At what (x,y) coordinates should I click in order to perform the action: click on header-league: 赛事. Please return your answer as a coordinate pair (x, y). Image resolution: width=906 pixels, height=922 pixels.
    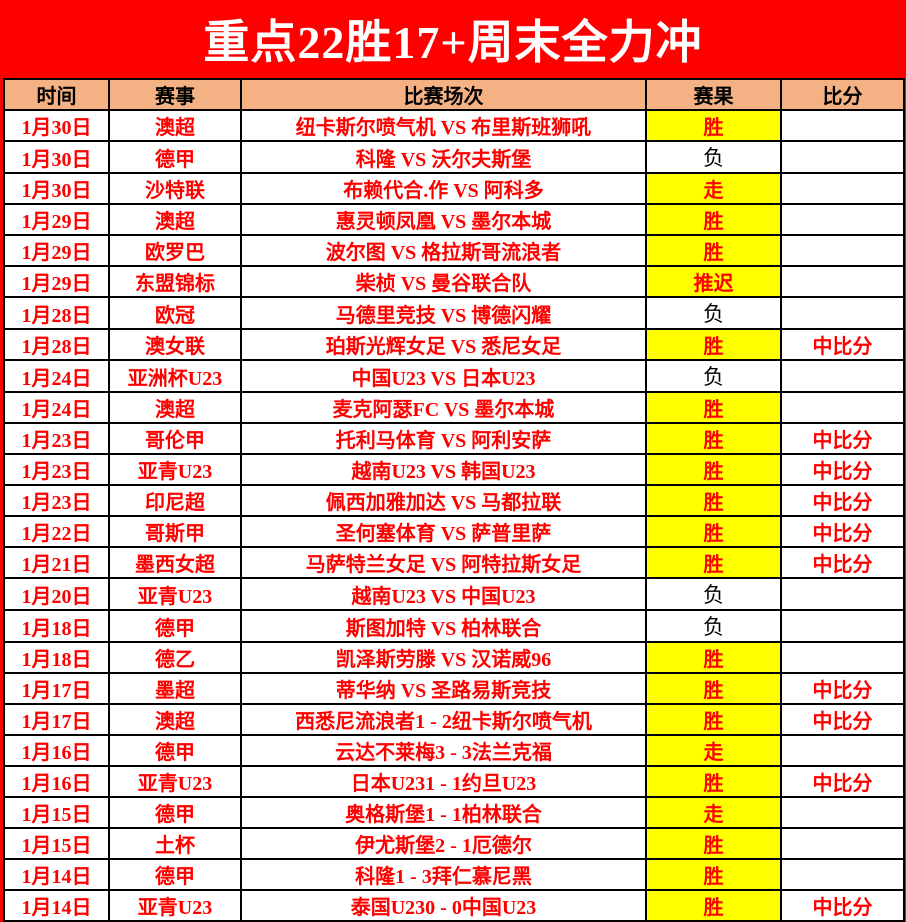
    Looking at the image, I should click on (175, 94).